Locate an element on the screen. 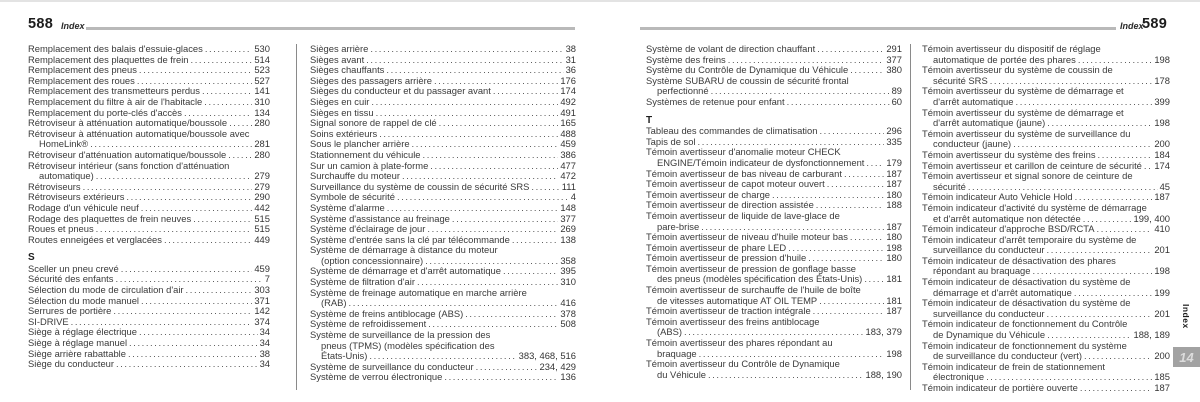 The width and height of the screenshot is (1200, 402). index-entry: Remplacement du porte-clés d'accès 134 is located at coordinates (149, 113).